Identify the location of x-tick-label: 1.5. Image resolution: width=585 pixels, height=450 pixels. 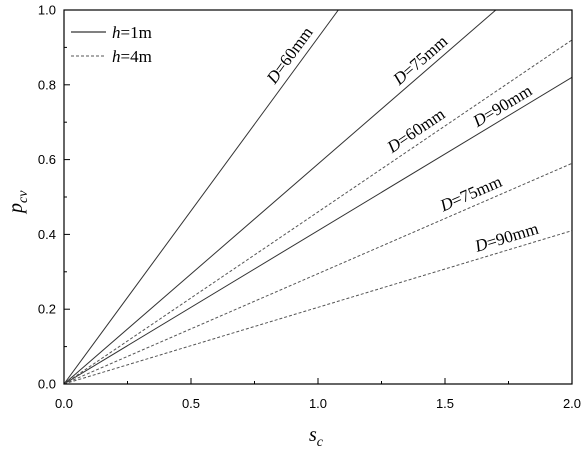
(445, 403).